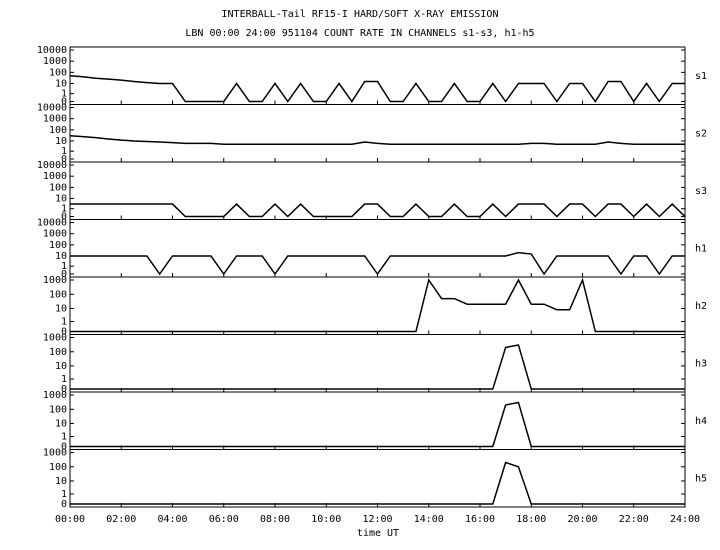 This screenshot has width=720, height=550. What do you see at coordinates (480, 519) in the screenshot?
I see `x-tick-label: 16:00` at bounding box center [480, 519].